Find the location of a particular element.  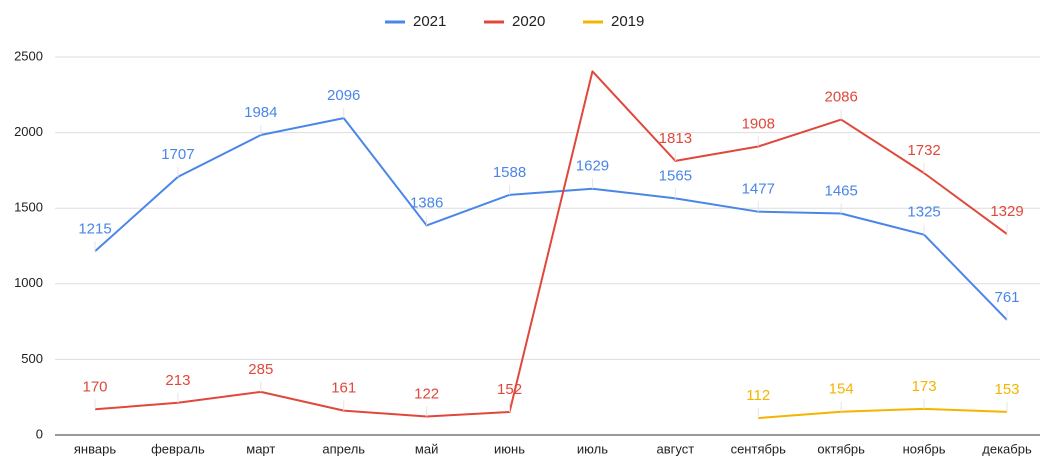

data-label: 2096 is located at coordinates (343, 95).